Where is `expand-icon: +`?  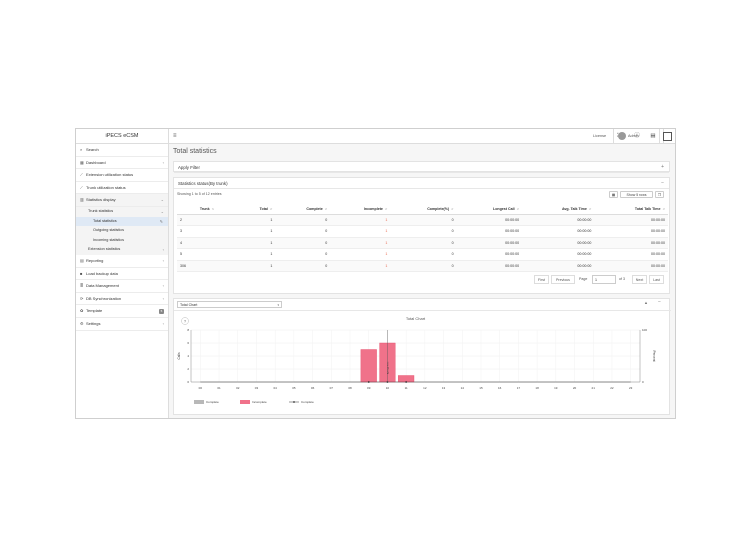
expand-icon: + is located at coordinates (662, 167).